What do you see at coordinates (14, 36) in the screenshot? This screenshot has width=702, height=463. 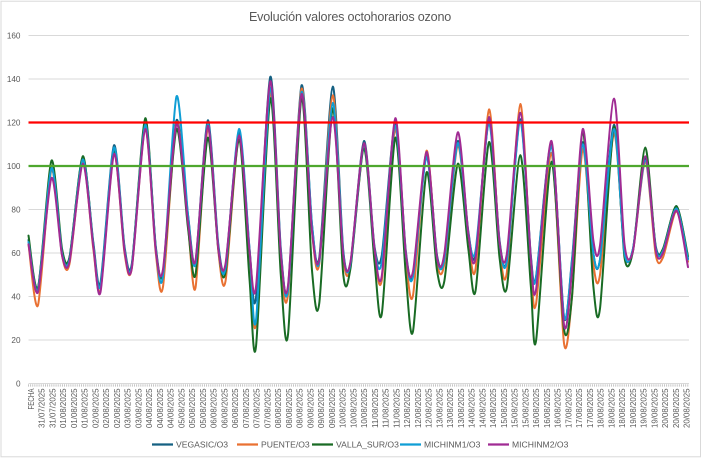 I see `svg-text: 160` at bounding box center [14, 36].